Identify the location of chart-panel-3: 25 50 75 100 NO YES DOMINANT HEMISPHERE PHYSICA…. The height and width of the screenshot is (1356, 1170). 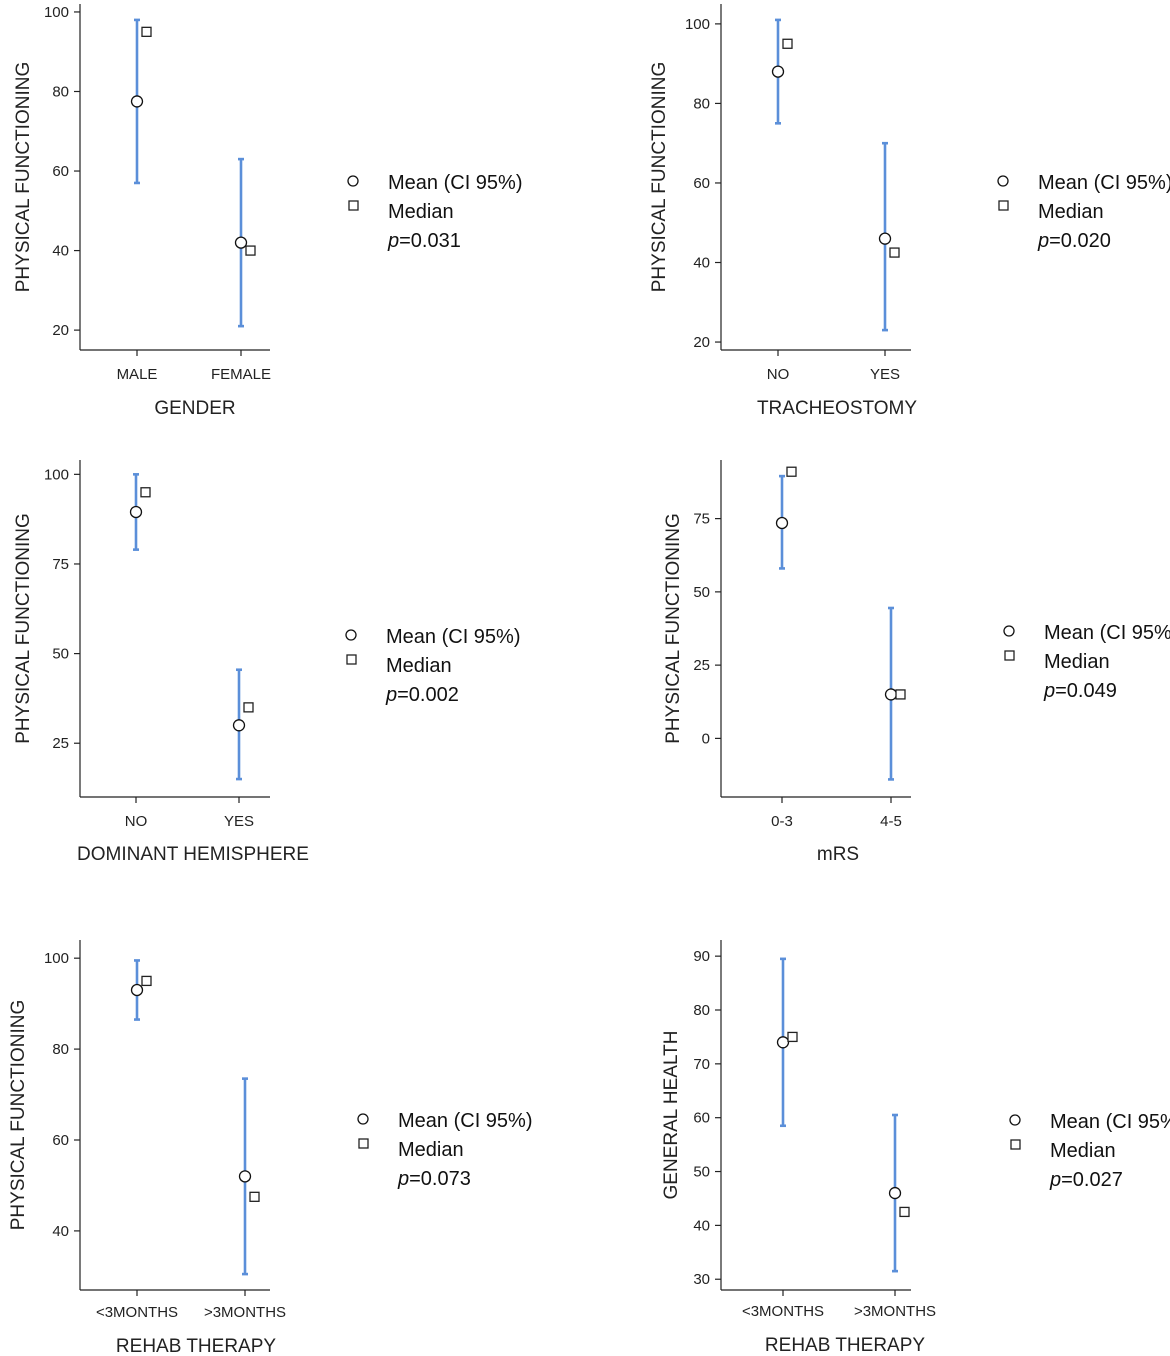
(267, 662).